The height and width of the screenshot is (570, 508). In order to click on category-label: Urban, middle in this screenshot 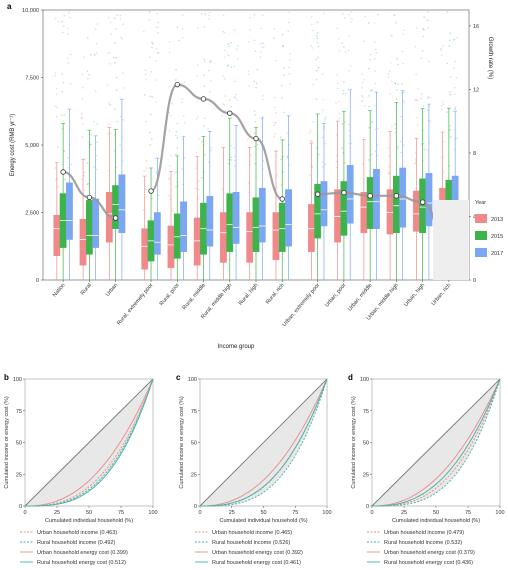, I will do `click(360, 297)`.